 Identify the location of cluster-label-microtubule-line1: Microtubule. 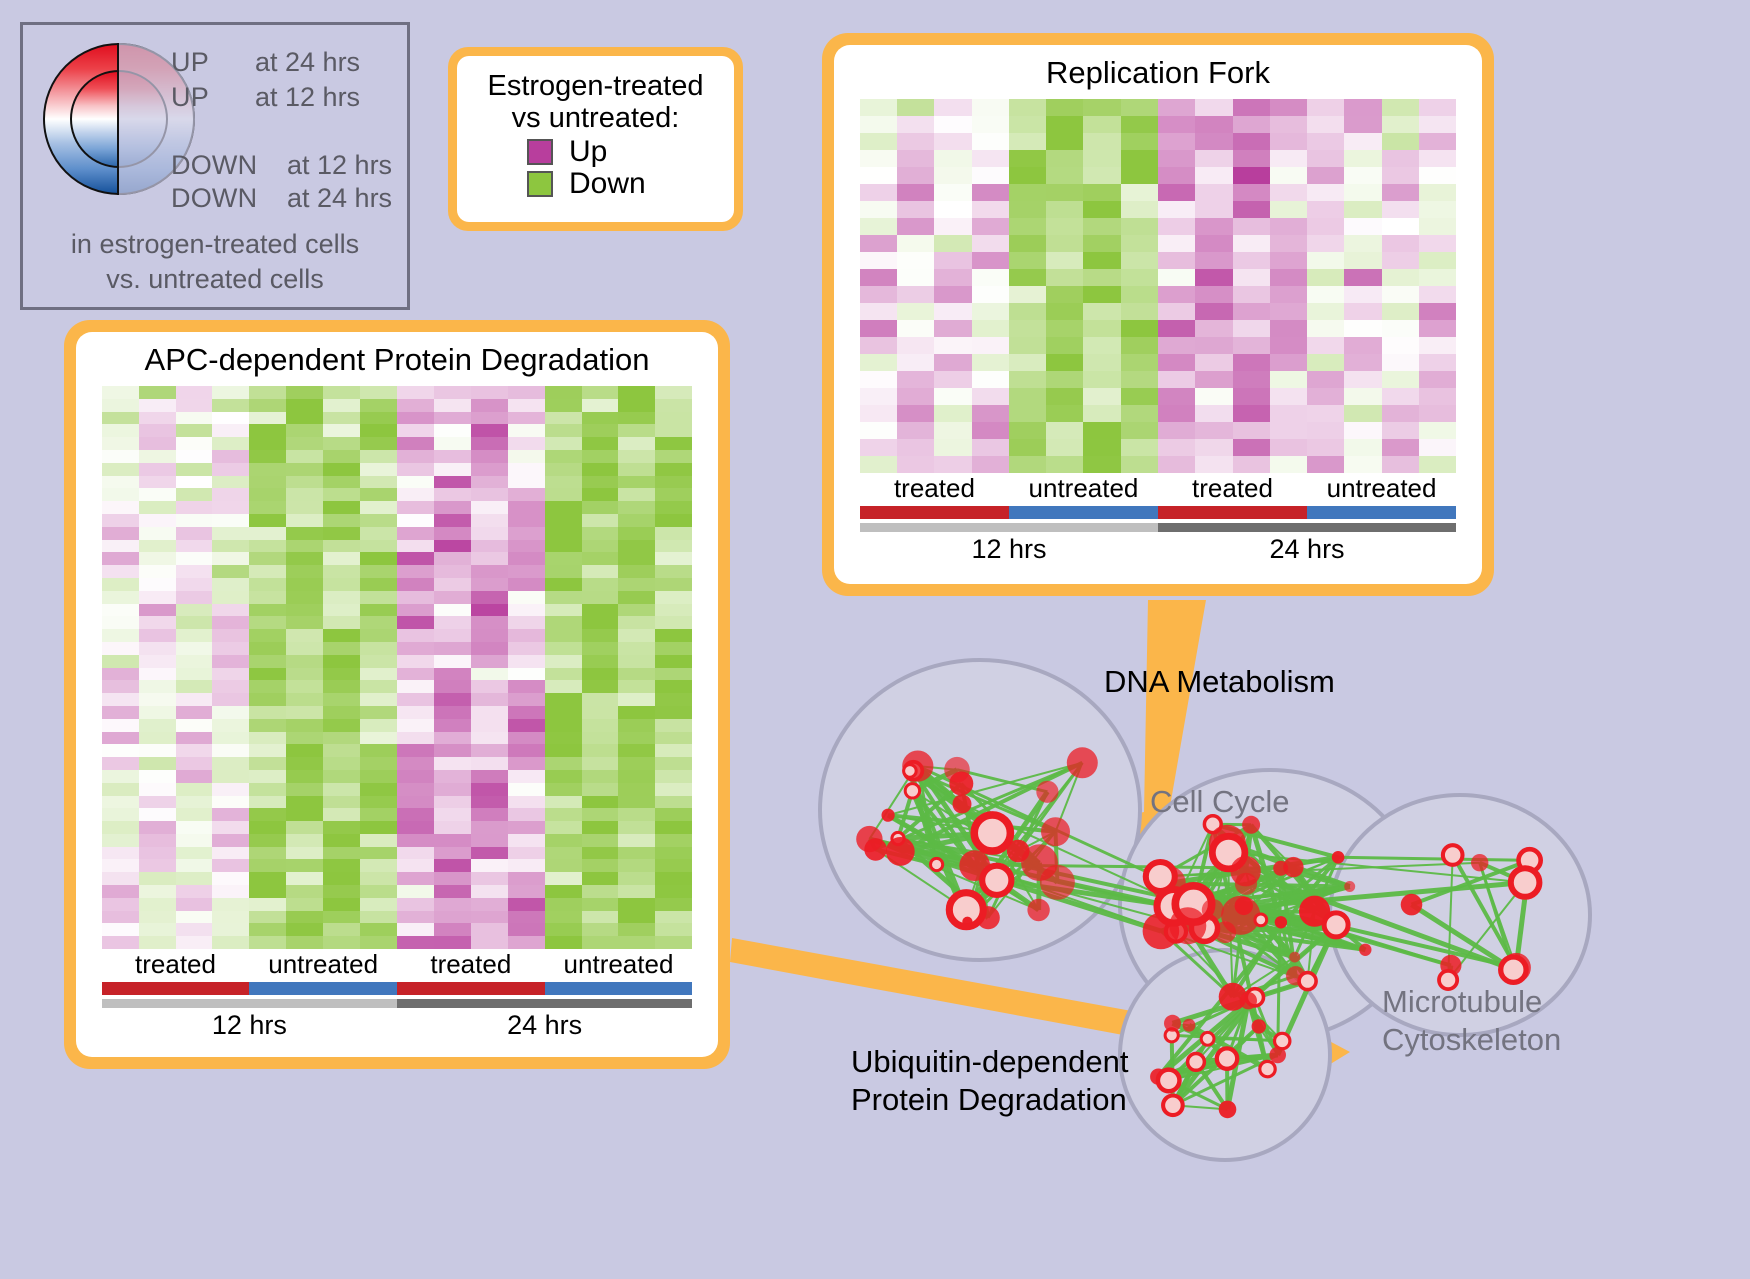
(1462, 1001).